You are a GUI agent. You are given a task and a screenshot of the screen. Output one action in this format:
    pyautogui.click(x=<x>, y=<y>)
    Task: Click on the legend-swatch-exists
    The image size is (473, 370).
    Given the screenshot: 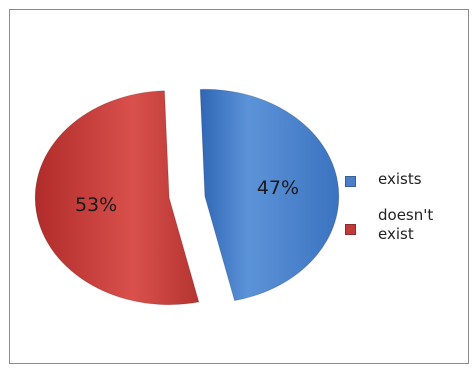 What is the action you would take?
    pyautogui.click(x=350, y=181)
    